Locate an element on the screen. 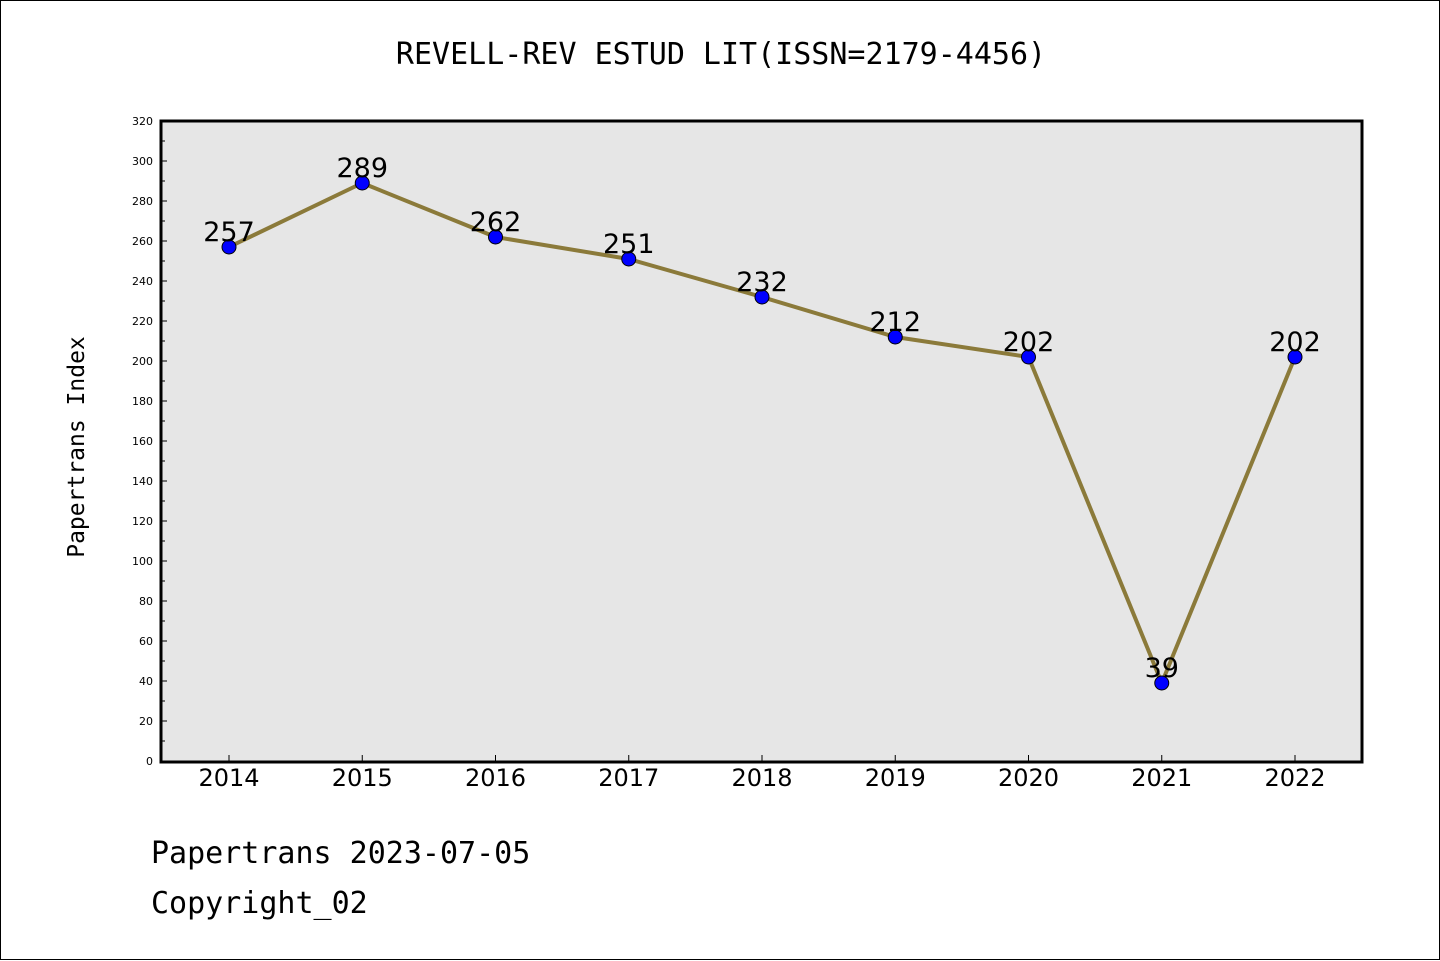 The width and height of the screenshot is (1440, 961). data-point-2016 is located at coordinates (495, 237).